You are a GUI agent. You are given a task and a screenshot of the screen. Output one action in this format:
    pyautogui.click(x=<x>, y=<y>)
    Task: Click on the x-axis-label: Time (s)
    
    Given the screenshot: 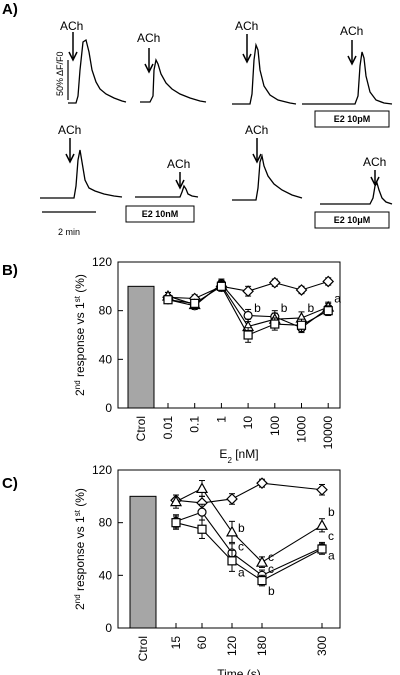 What is the action you would take?
    pyautogui.click(x=239, y=671)
    